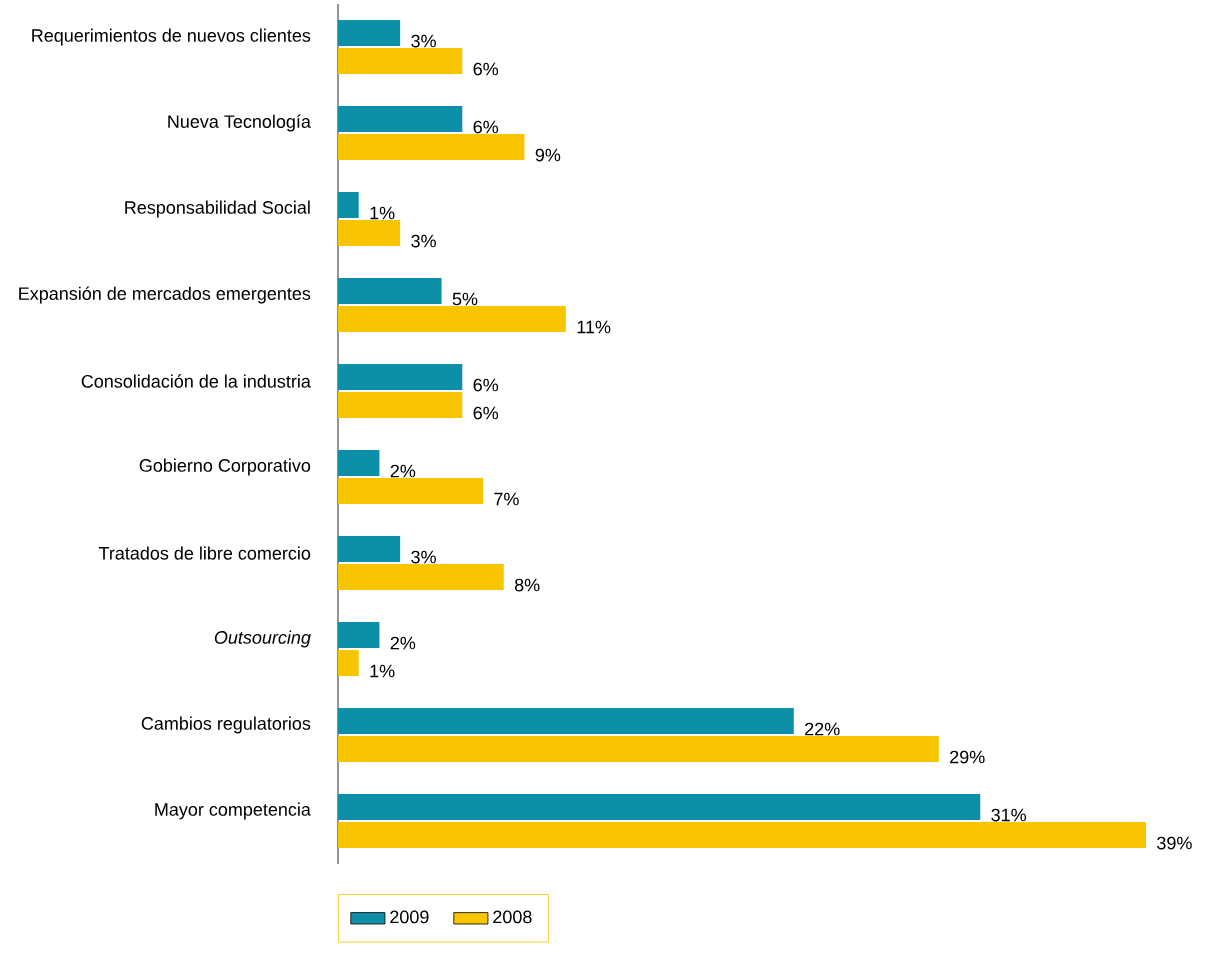  I want to click on data-label: 7%, so click(506, 499).